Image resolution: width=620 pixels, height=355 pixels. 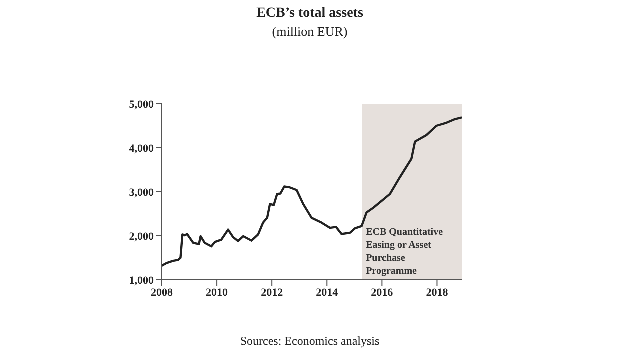 What do you see at coordinates (405, 252) in the screenshot?
I see `band-label: ECB Quantitative Easing or Asset Purchase Programme` at bounding box center [405, 252].